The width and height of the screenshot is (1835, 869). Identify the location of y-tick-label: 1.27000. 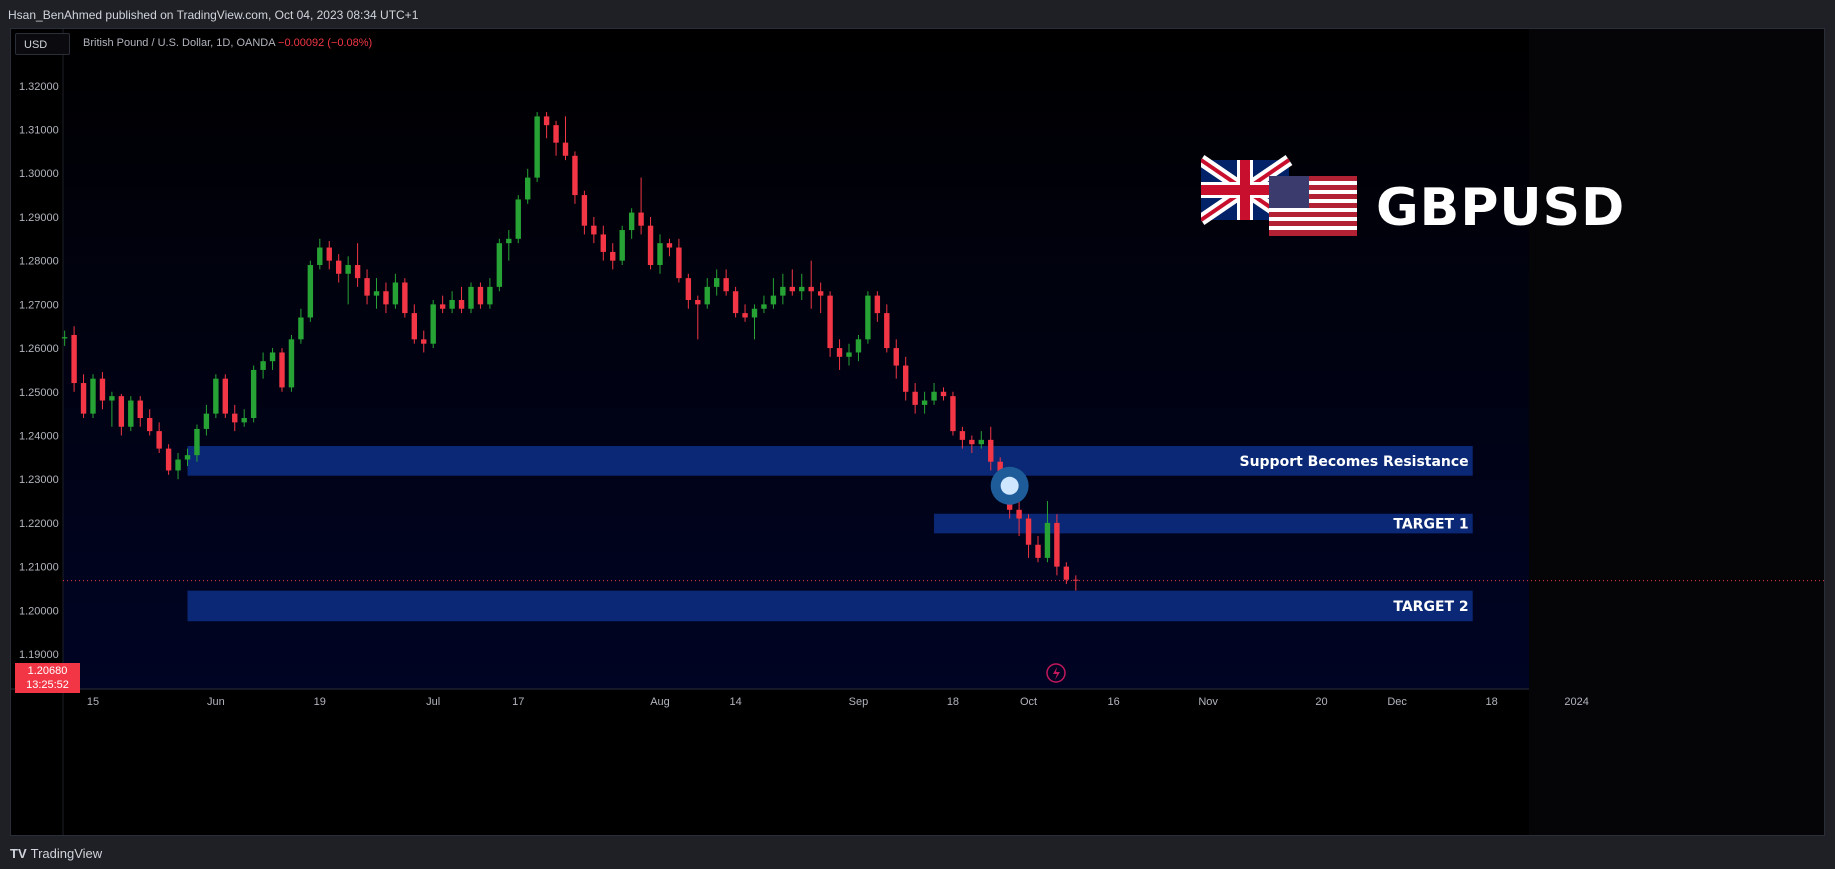
(39, 305).